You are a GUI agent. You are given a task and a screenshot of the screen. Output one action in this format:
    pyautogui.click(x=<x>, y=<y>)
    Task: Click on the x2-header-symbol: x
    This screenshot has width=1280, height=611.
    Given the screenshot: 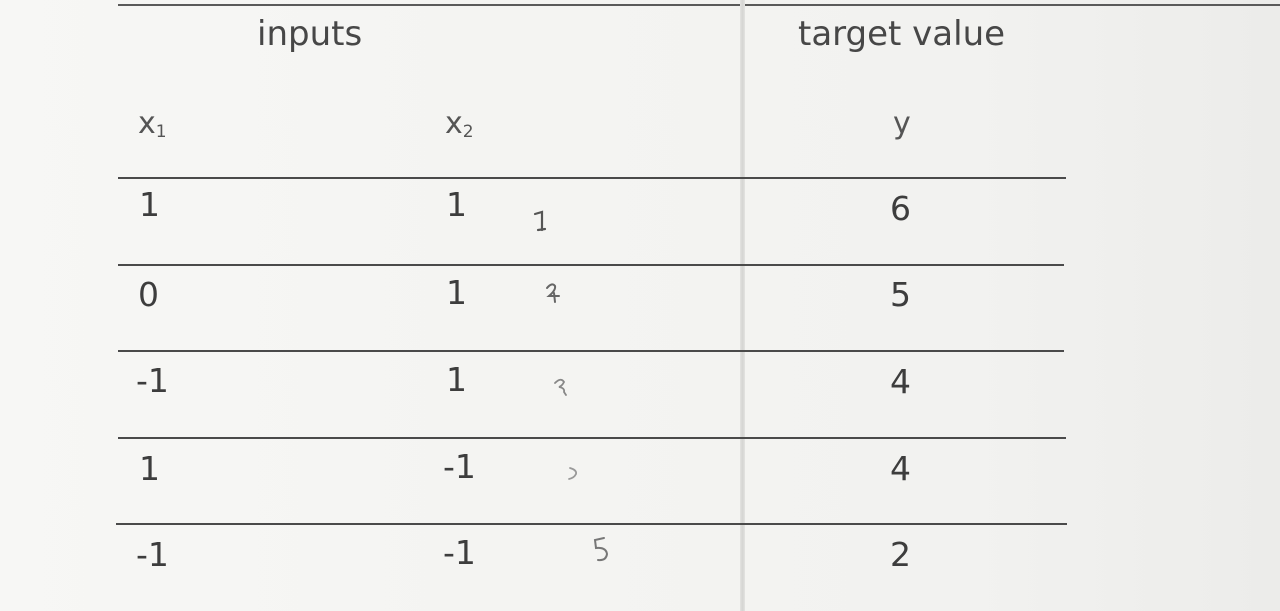 What is the action you would take?
    pyautogui.click(x=454, y=123)
    